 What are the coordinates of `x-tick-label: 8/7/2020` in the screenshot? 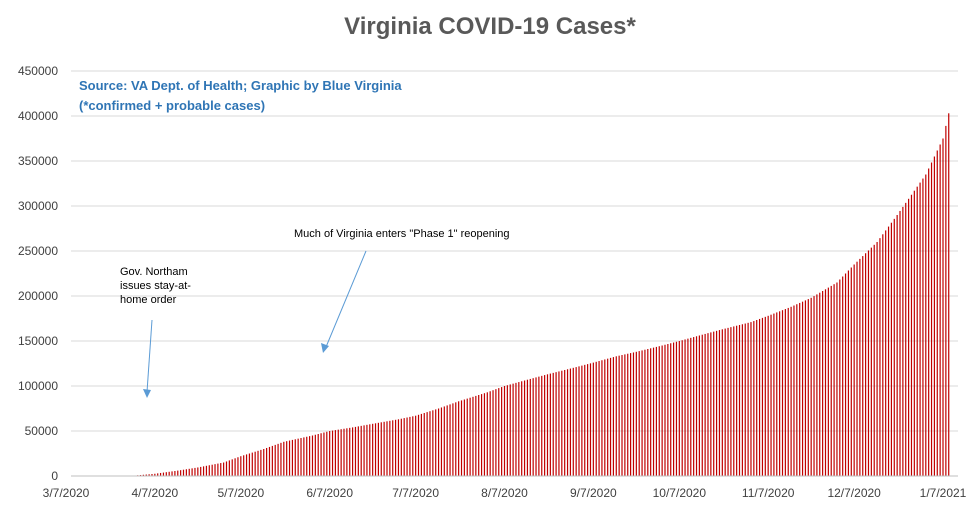 It's located at (504, 493).